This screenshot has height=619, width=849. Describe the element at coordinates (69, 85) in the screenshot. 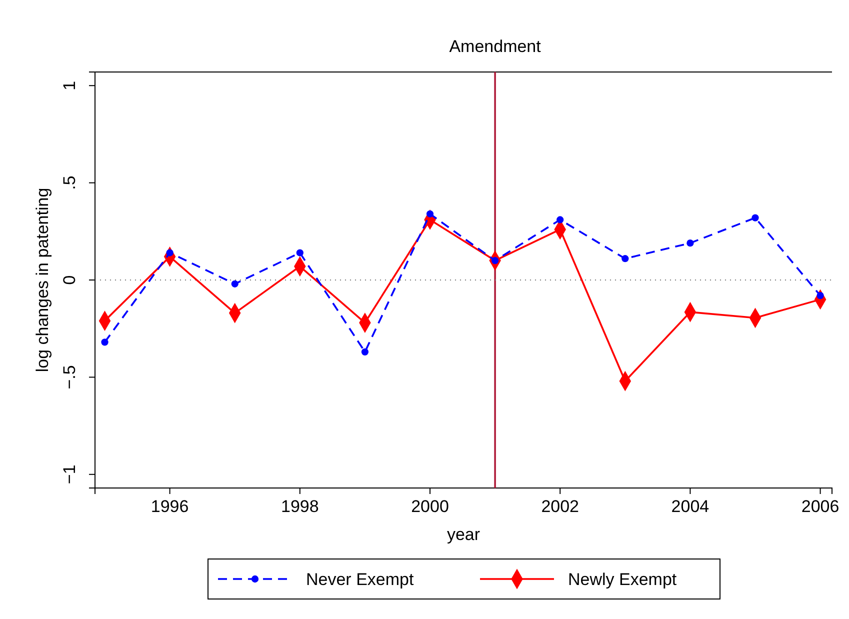

I see `y-tick-label: 1` at that location.